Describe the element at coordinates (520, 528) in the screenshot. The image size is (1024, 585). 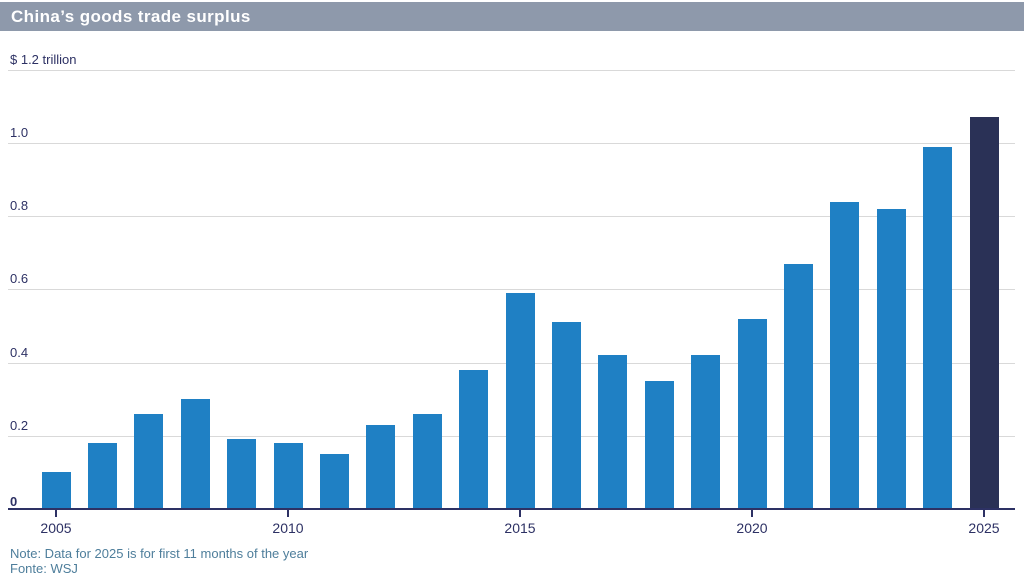
I see `x-axis-label: 2015` at that location.